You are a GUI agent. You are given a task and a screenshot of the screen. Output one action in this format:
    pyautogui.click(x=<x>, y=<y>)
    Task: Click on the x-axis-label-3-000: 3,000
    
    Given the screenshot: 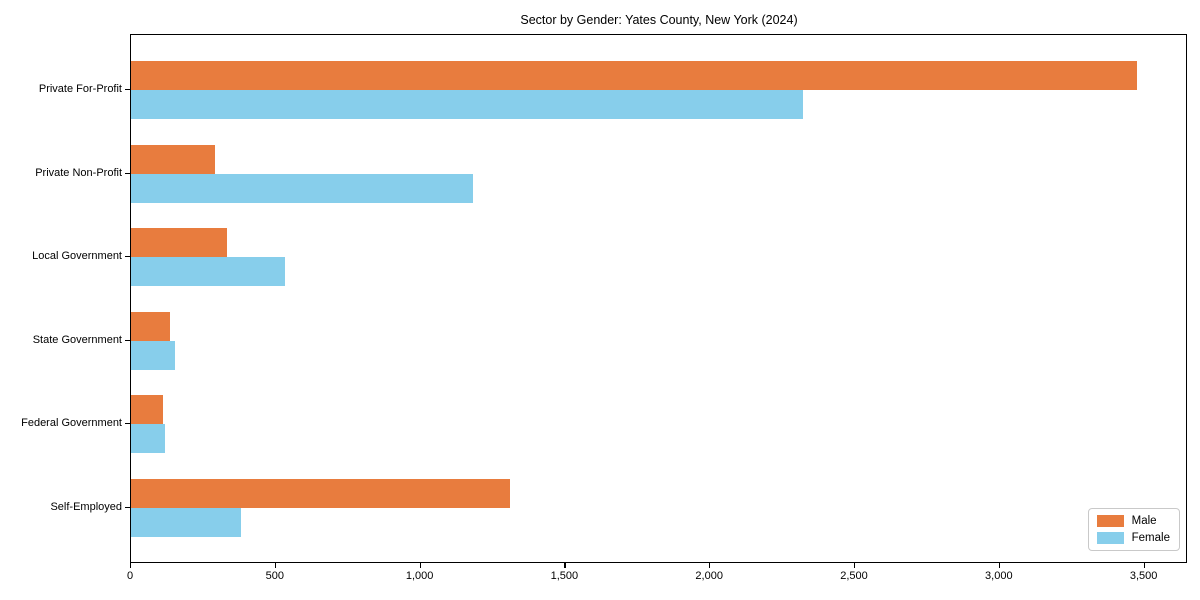 What is the action you would take?
    pyautogui.click(x=999, y=576)
    